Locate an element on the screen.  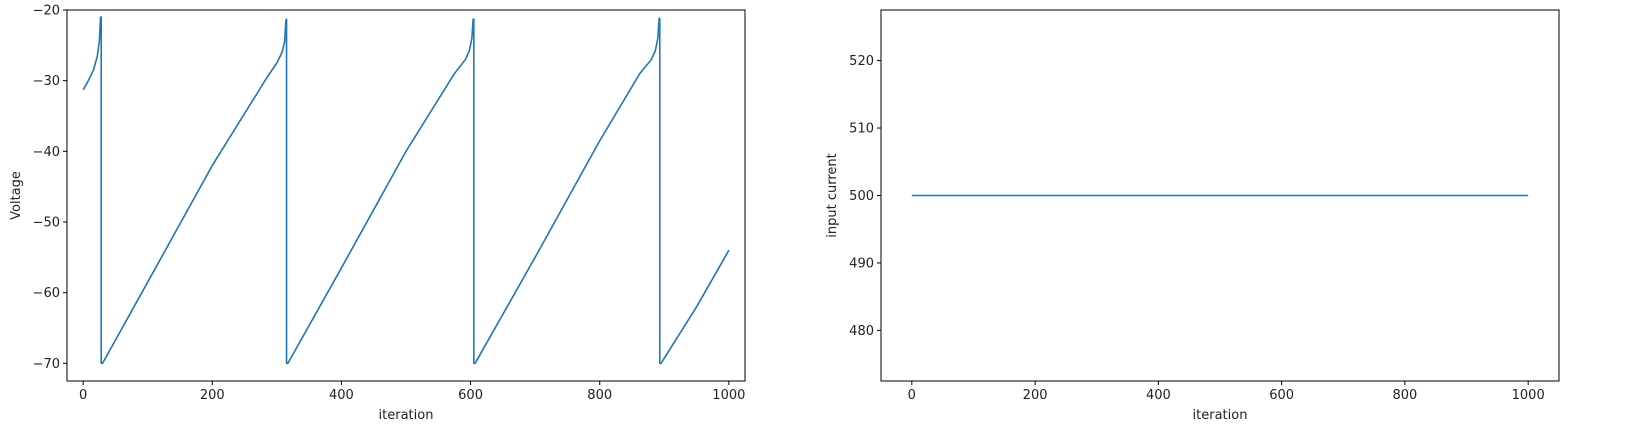
y-tick-label: 500 is located at coordinates (861, 196).